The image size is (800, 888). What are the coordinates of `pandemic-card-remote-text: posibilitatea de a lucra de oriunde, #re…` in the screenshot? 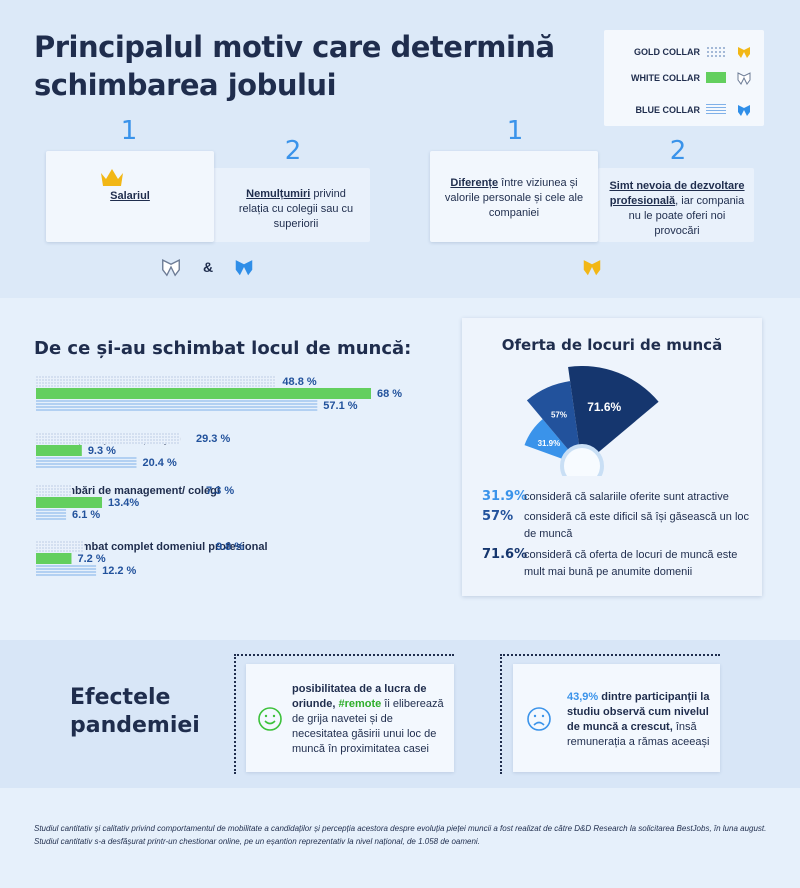 It's located at (370, 719).